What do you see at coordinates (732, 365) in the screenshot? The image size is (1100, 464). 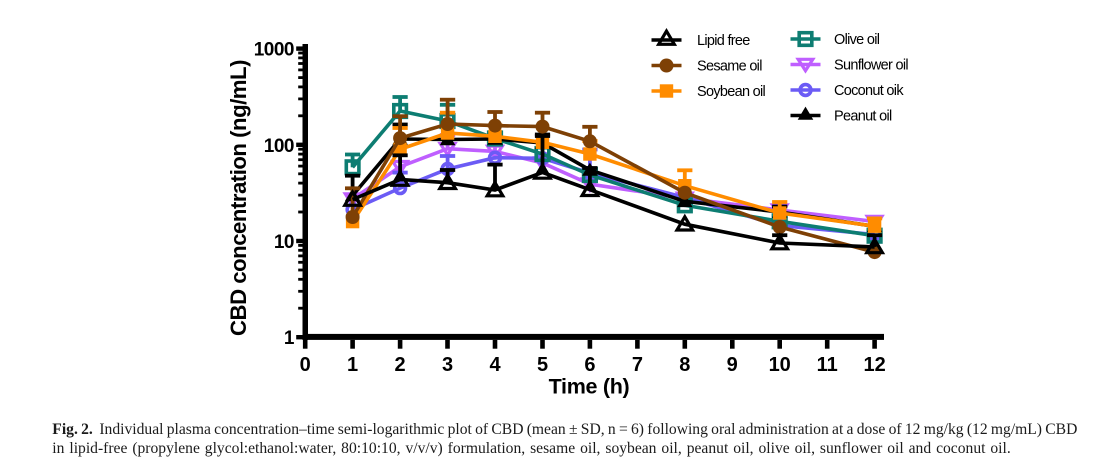 I see `svg-text: 9` at bounding box center [732, 365].